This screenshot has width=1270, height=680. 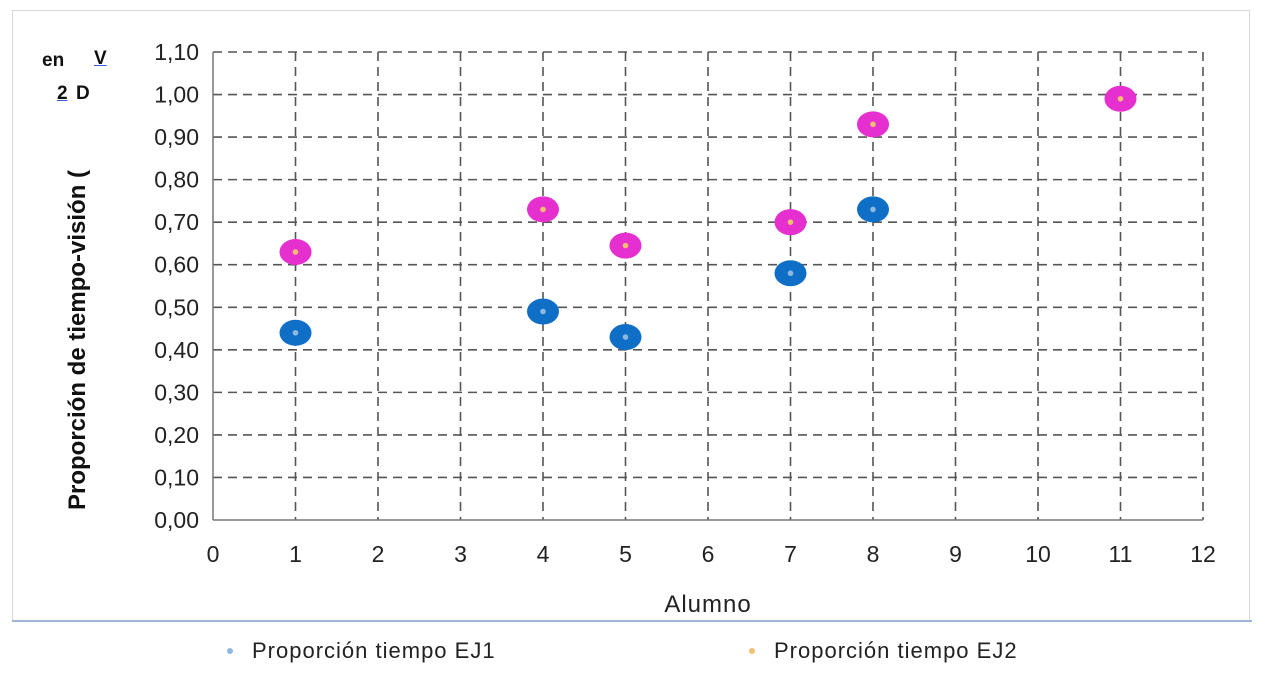 I want to click on cropped-fragment-en: en, so click(x=53, y=60).